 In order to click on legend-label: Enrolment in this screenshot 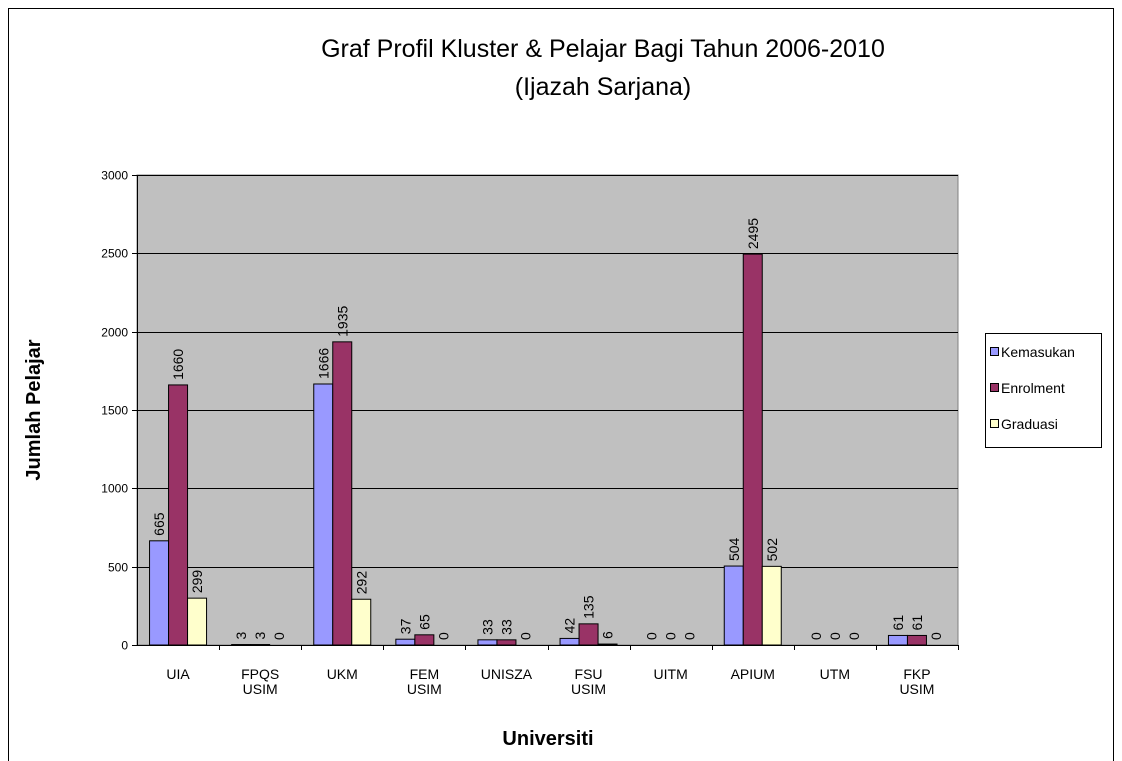, I will do `click(1033, 388)`.